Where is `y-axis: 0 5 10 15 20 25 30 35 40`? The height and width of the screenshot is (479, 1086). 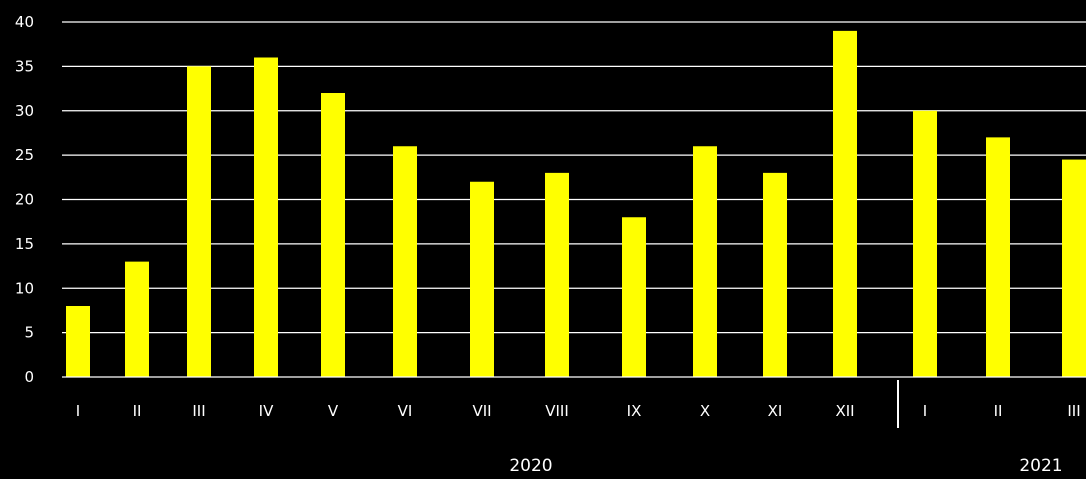 y-axis: 0 5 10 15 20 25 30 35 40 is located at coordinates (24, 199).